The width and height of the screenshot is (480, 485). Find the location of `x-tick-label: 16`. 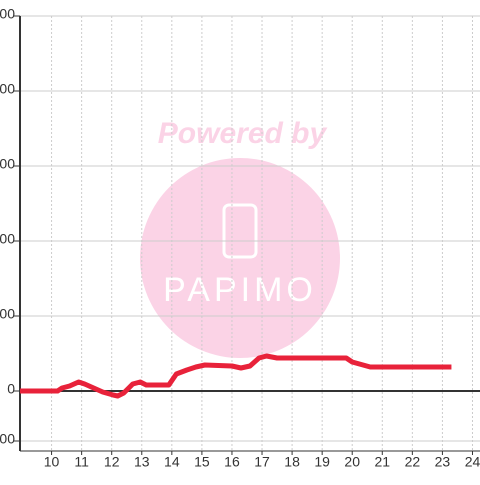

x-tick-label: 16 is located at coordinates (232, 462).